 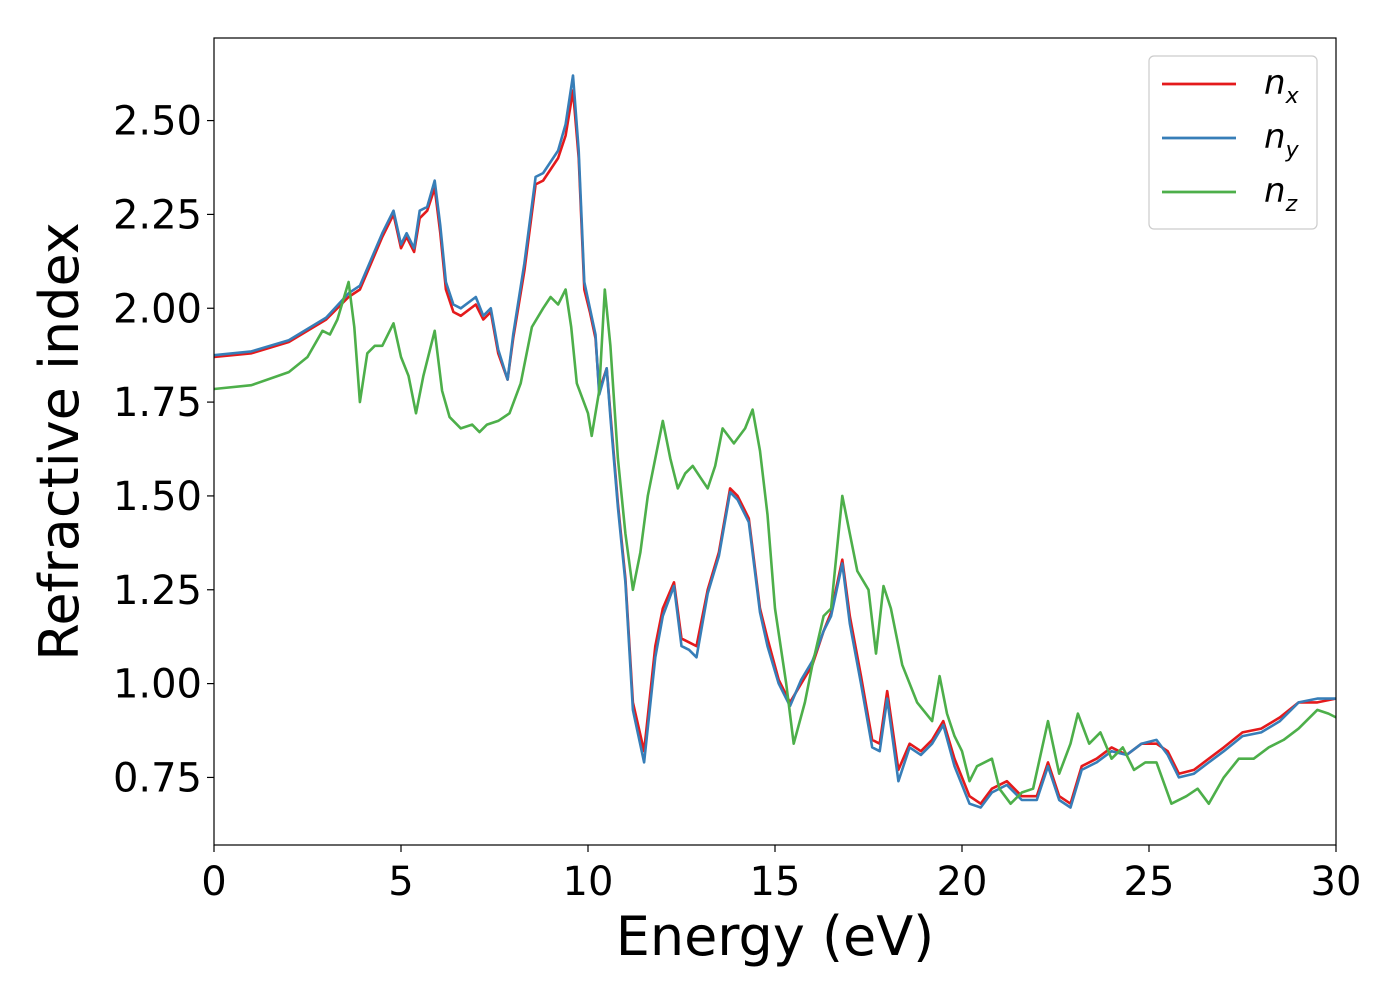 I want to click on x-tick-label: 5, so click(x=400, y=882).